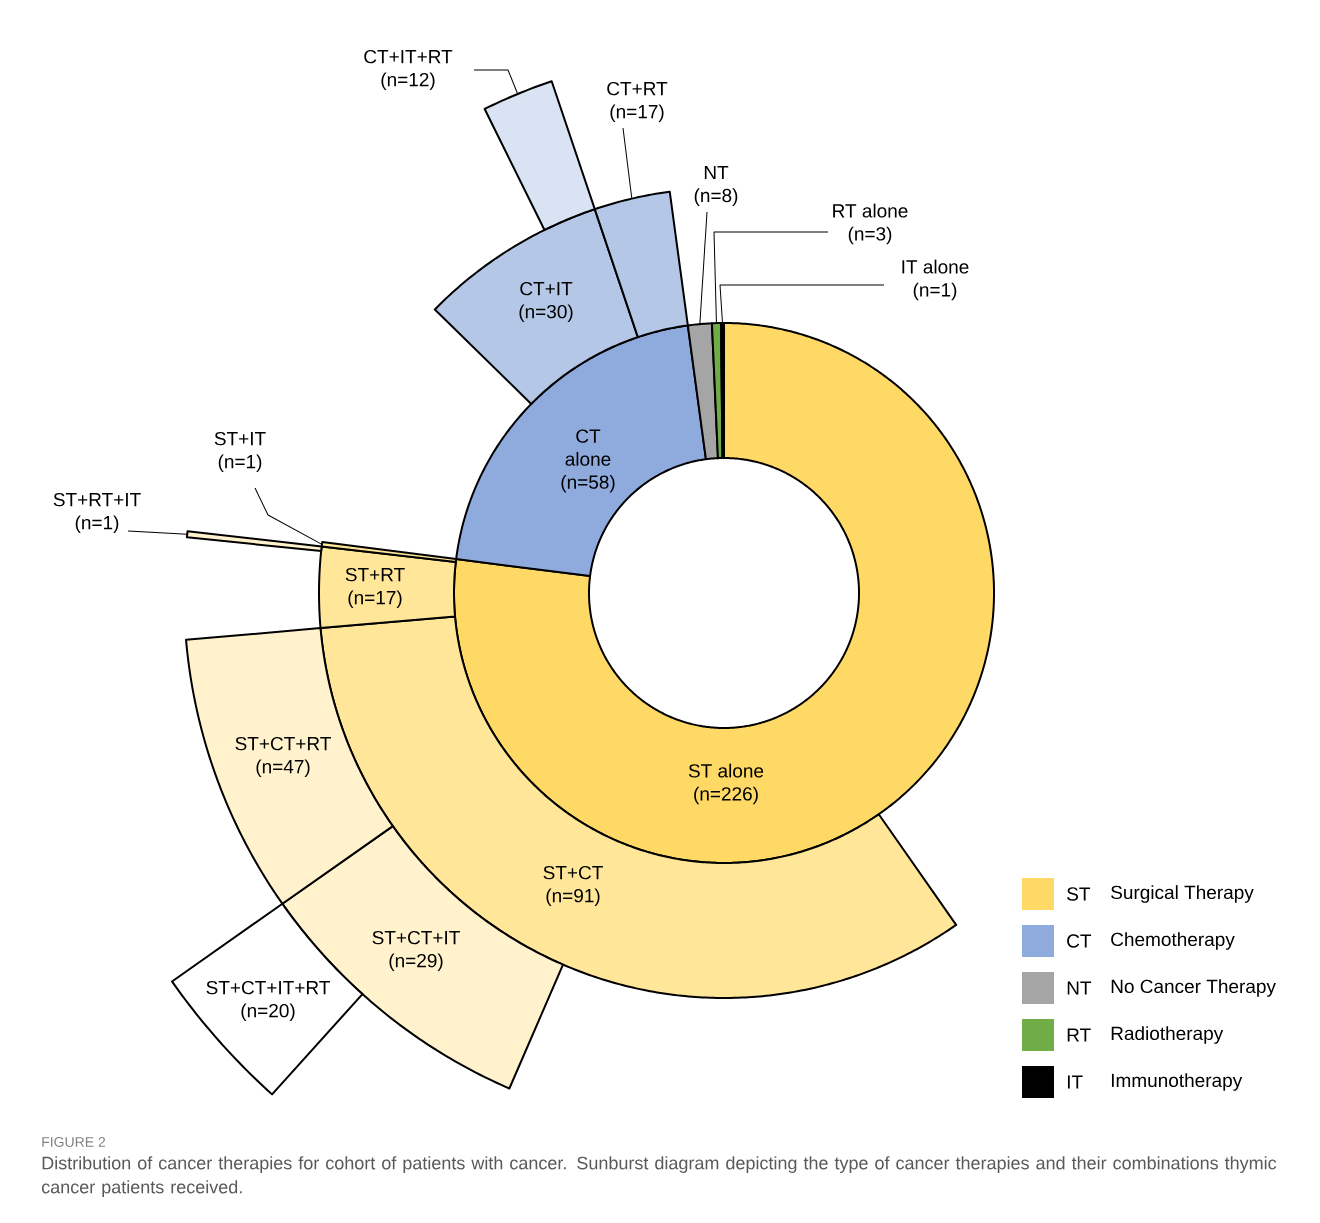 This screenshot has width=1320, height=1223. What do you see at coordinates (268, 987) in the screenshot?
I see `category-label: ST+CT+IT+RT` at bounding box center [268, 987].